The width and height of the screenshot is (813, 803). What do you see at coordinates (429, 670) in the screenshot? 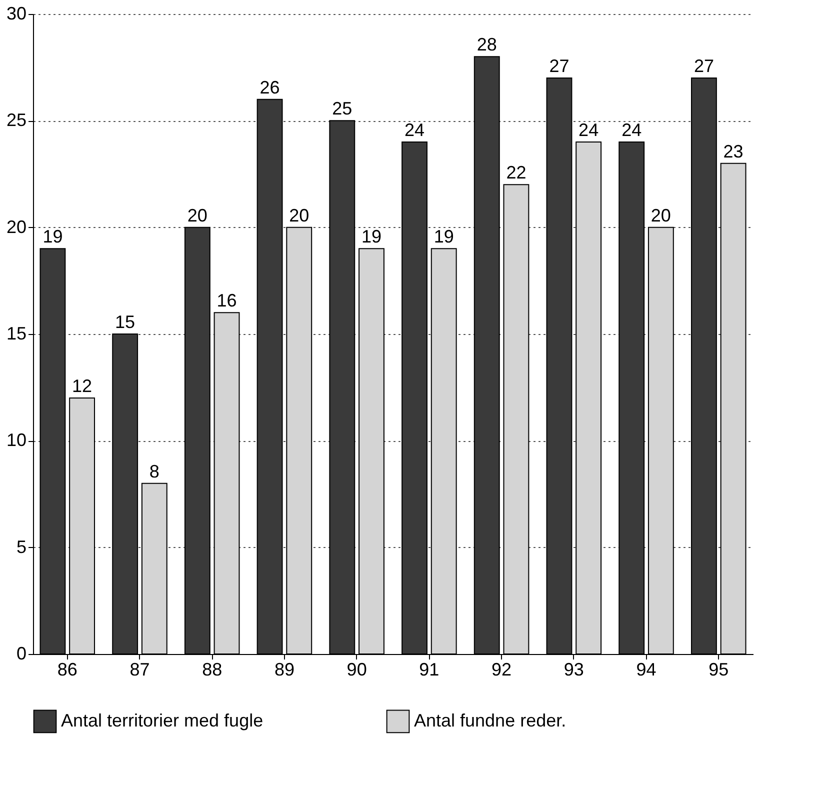
I see `x-tick-label: 91` at bounding box center [429, 670].